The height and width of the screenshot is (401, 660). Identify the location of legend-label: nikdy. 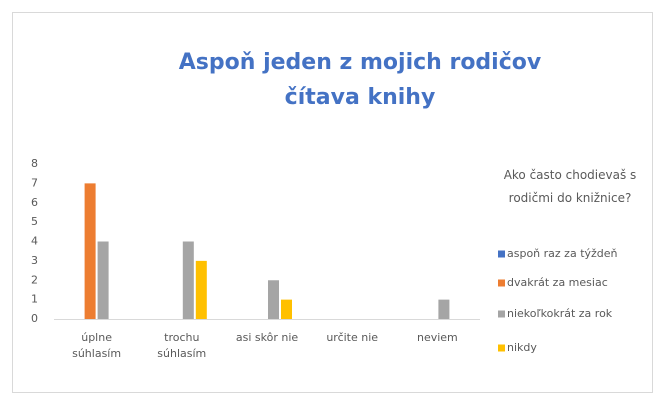
(522, 347).